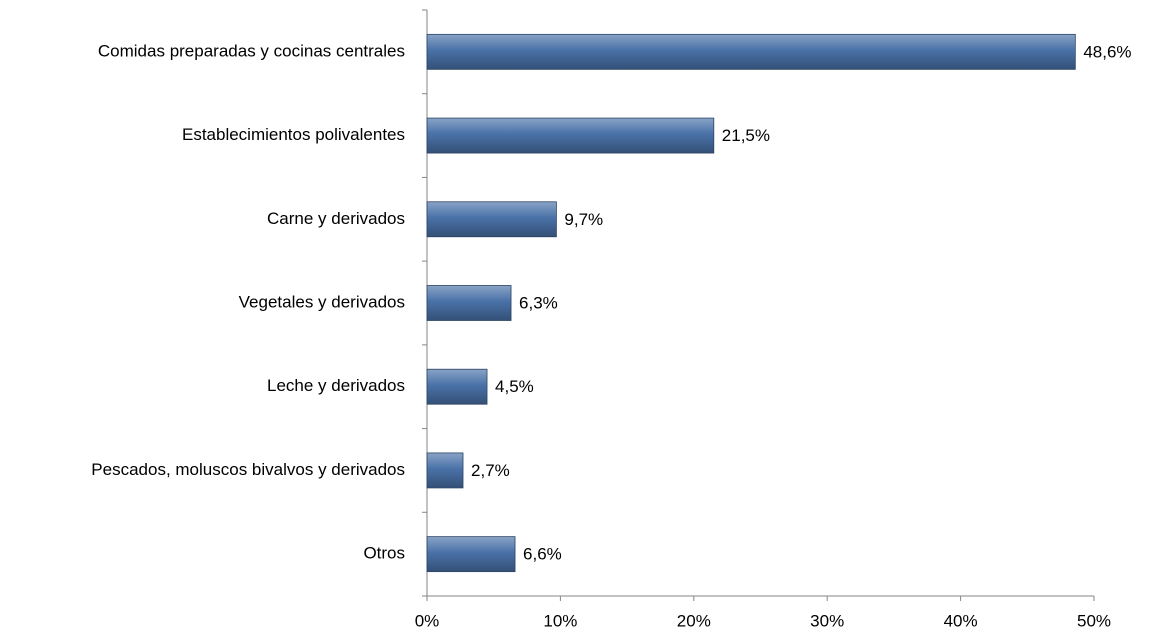  I want to click on data-label: 4,5%, so click(514, 386).